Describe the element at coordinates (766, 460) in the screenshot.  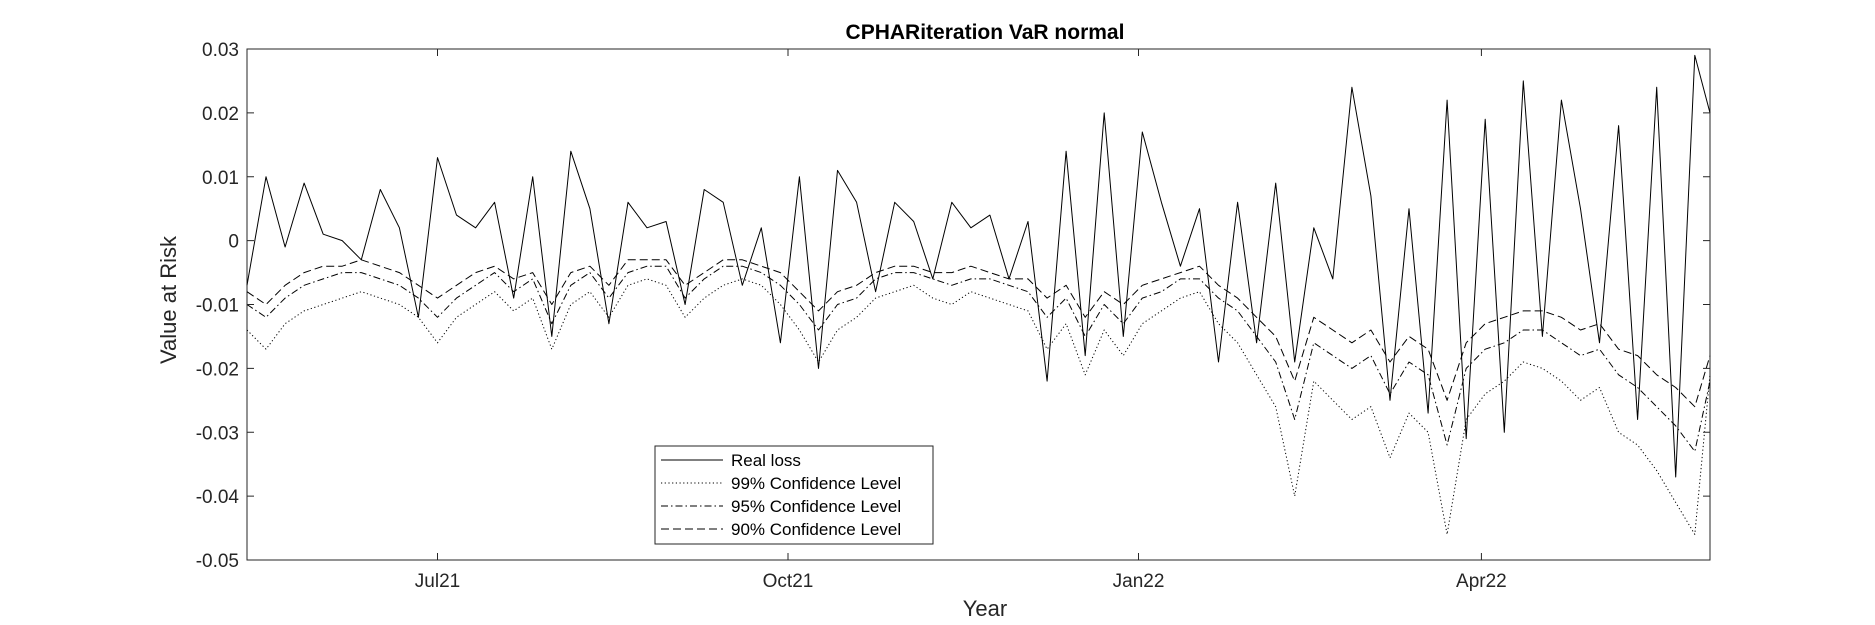
I see `legend-label: Real loss` at that location.